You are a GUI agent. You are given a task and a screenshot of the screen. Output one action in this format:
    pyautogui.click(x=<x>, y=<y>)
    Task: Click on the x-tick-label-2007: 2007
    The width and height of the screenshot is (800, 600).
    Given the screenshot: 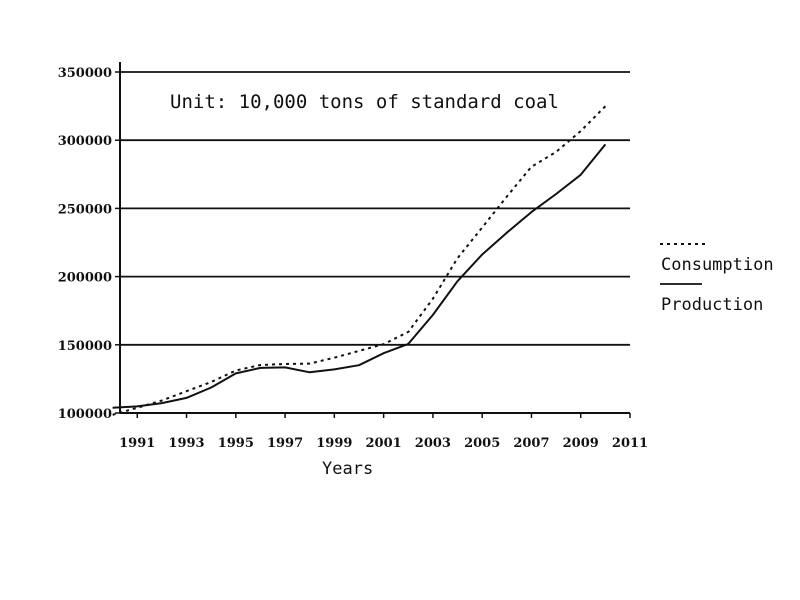 What is the action you would take?
    pyautogui.click(x=531, y=443)
    